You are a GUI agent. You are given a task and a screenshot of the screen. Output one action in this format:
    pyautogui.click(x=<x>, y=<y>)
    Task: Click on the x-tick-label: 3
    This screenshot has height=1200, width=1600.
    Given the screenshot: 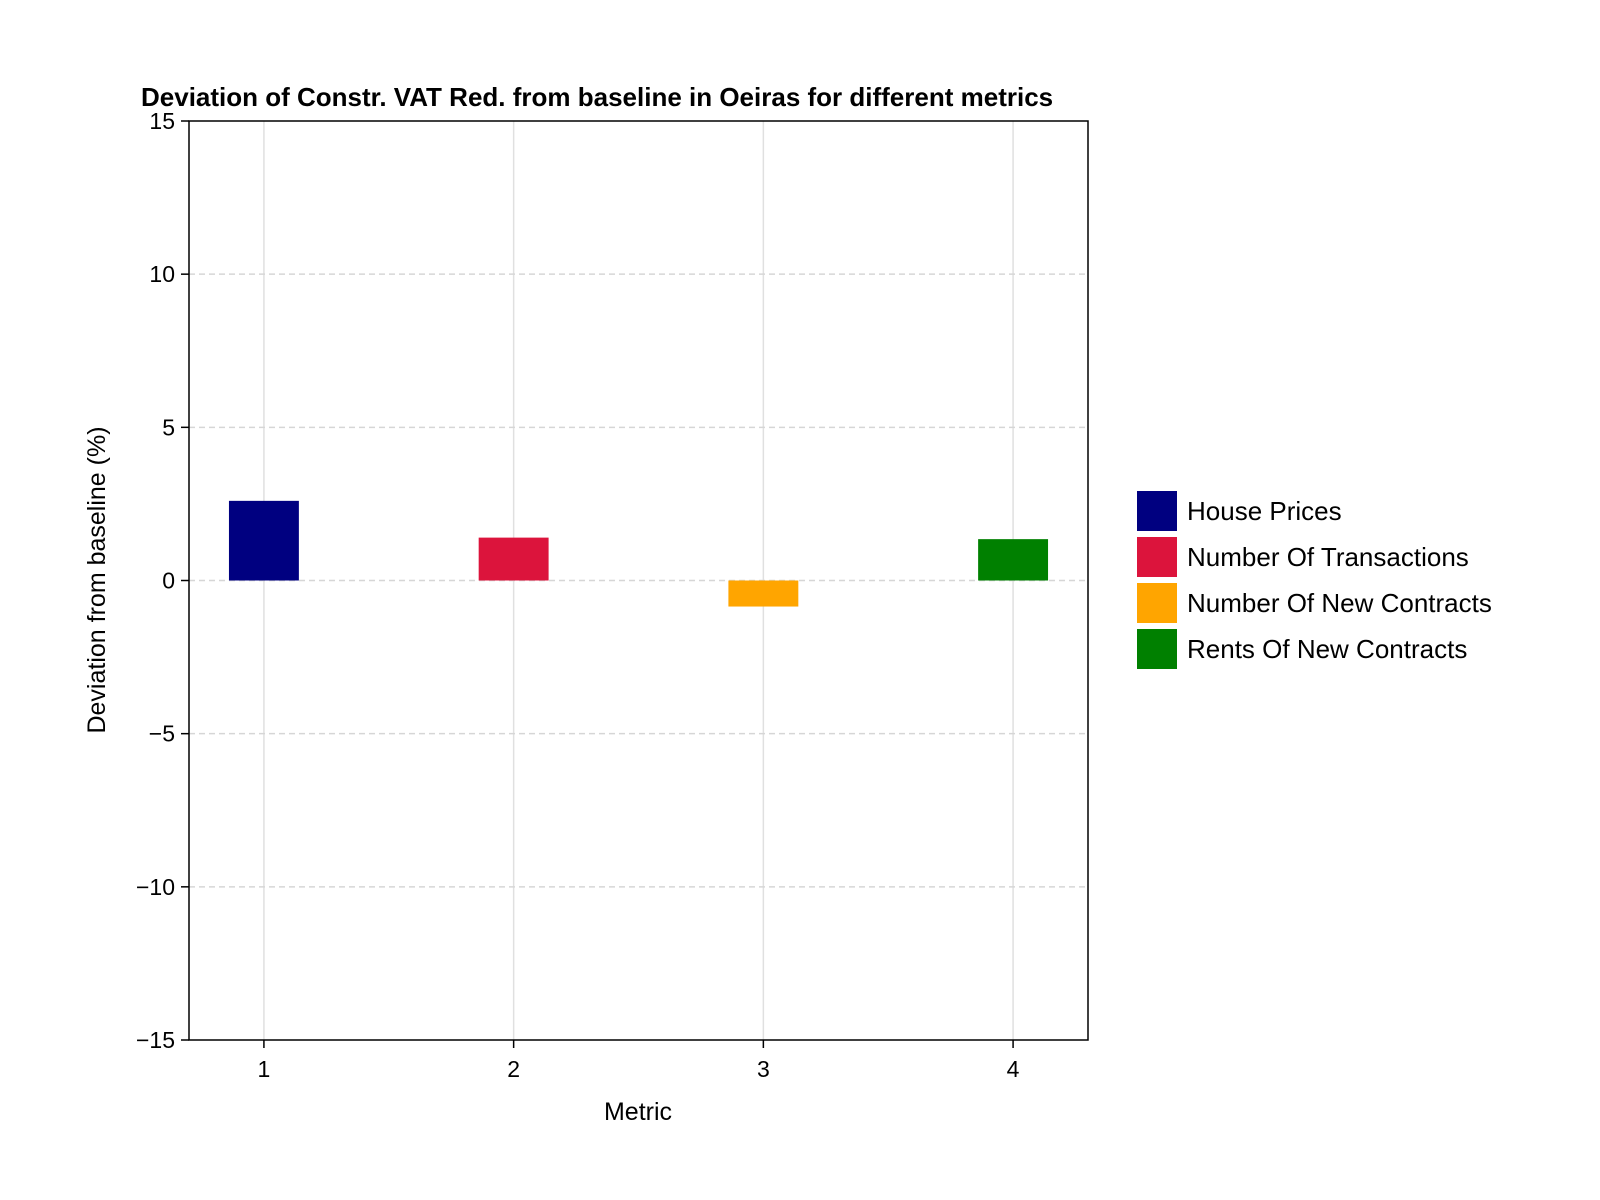 What is the action you would take?
    pyautogui.click(x=763, y=1069)
    